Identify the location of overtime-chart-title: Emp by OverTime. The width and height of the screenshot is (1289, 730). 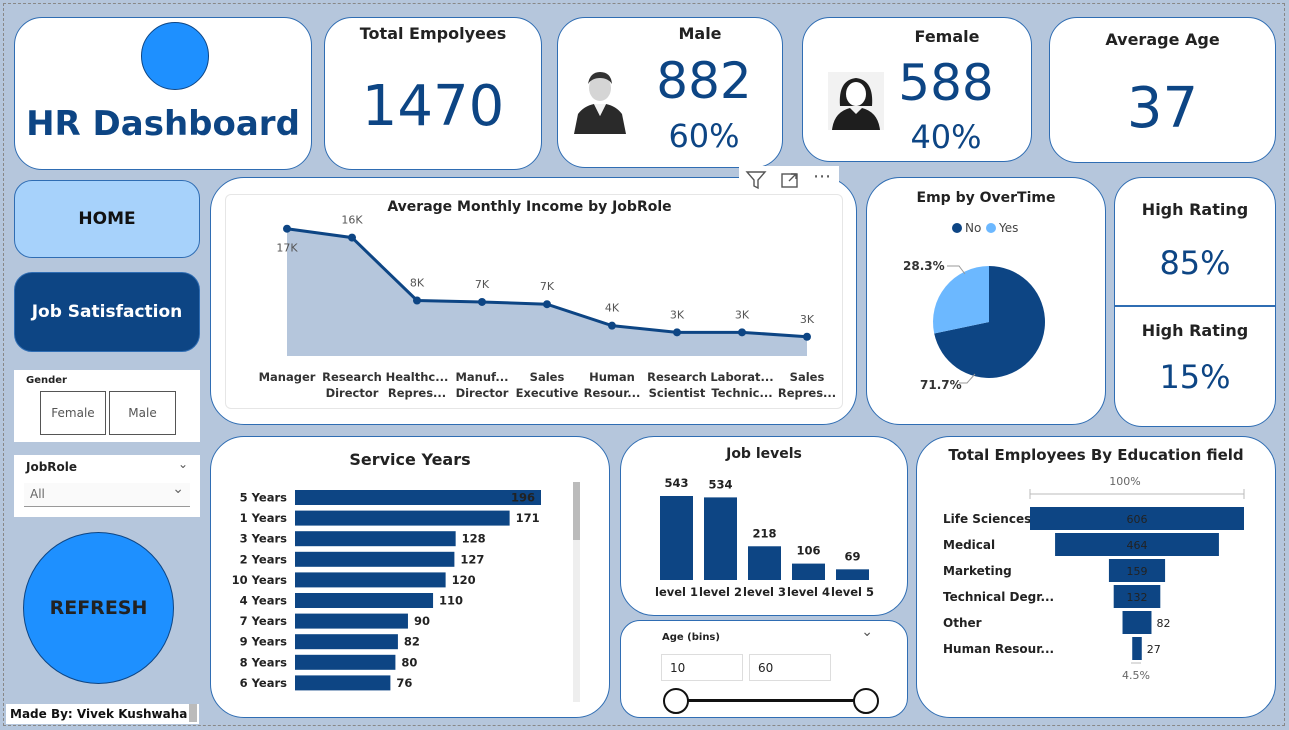
(986, 198).